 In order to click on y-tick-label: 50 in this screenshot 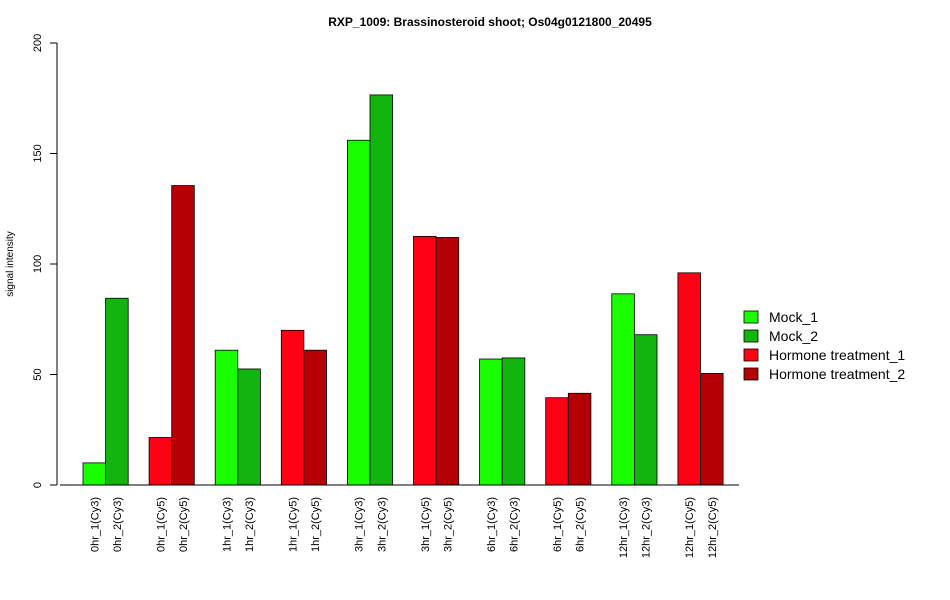, I will do `click(38, 374)`.